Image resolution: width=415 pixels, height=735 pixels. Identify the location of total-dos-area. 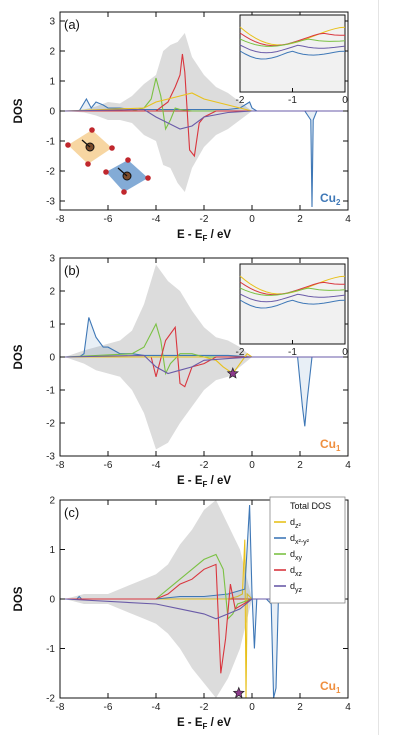
(158, 112).